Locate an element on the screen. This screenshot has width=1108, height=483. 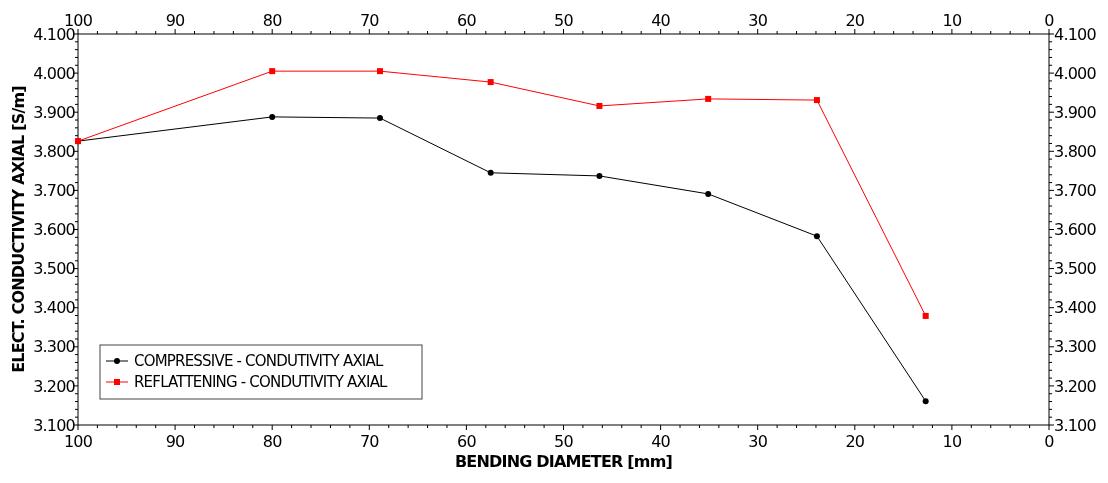
y-axis-title: ELECT. CONDUCTIVITY AXIAL [S/m] is located at coordinates (18, 229).